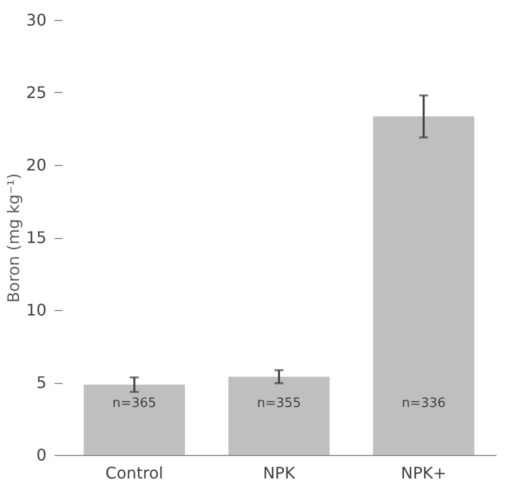  I want to click on y-tick-label: 30, so click(36, 20).